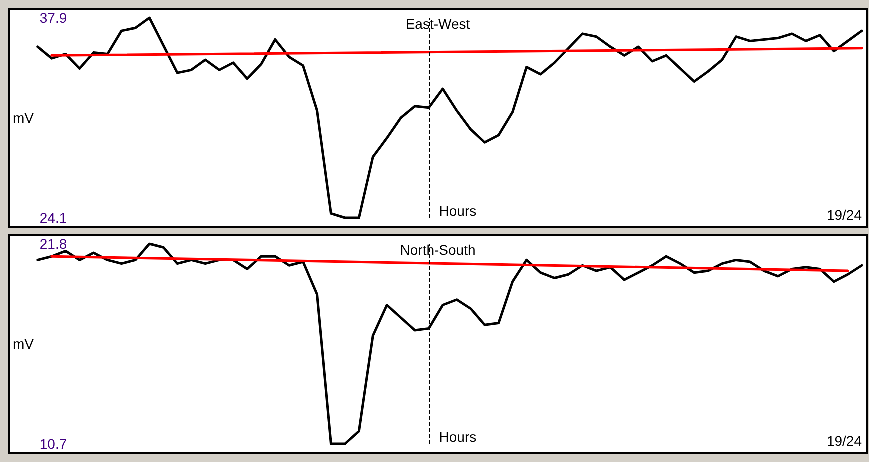  I want to click on y-tick-label: 21.8, so click(54, 244).